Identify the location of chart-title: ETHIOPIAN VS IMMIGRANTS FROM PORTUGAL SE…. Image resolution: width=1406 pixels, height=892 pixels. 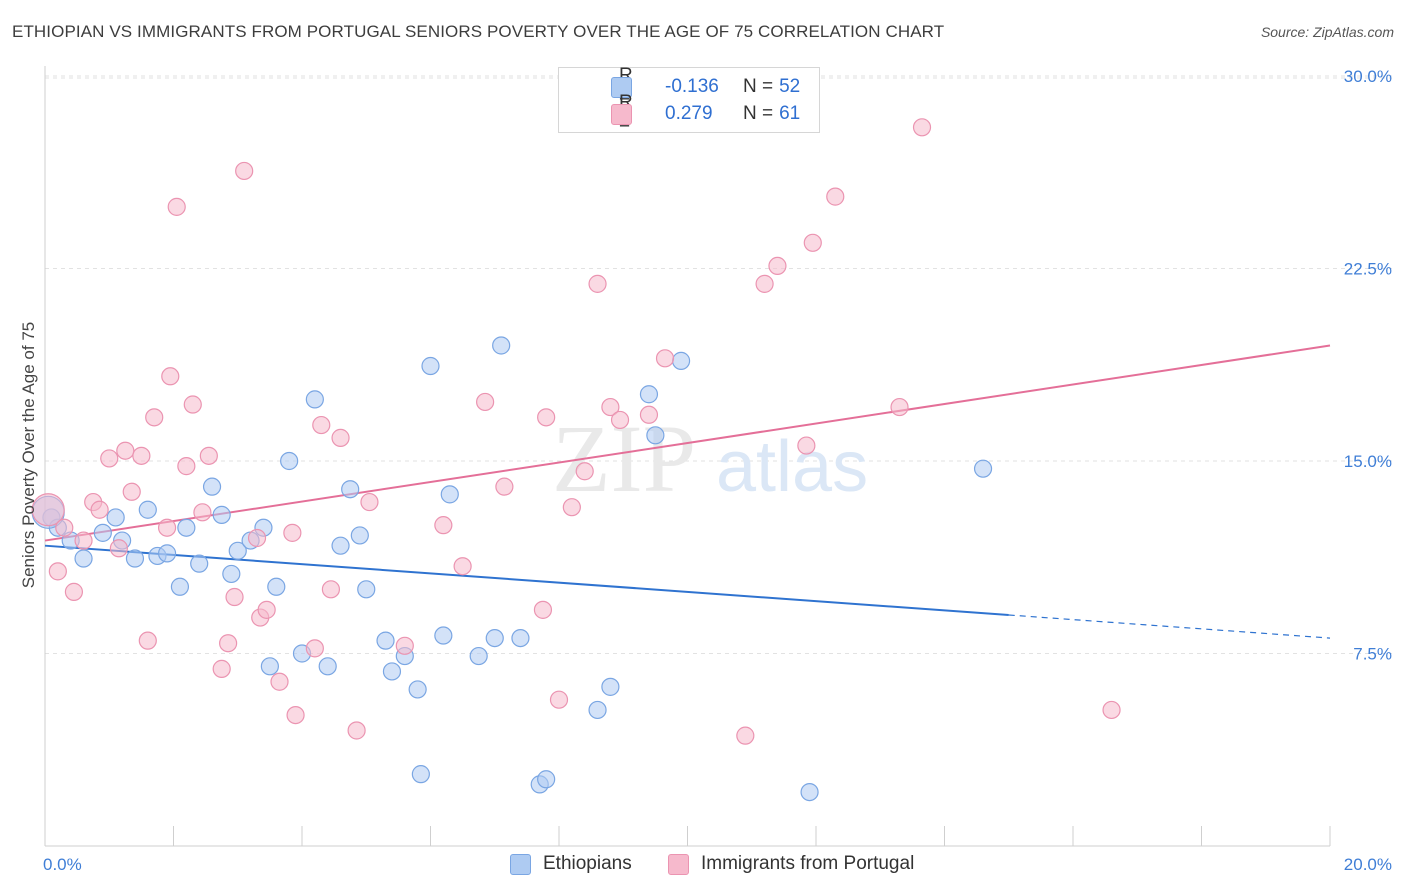
(478, 31).